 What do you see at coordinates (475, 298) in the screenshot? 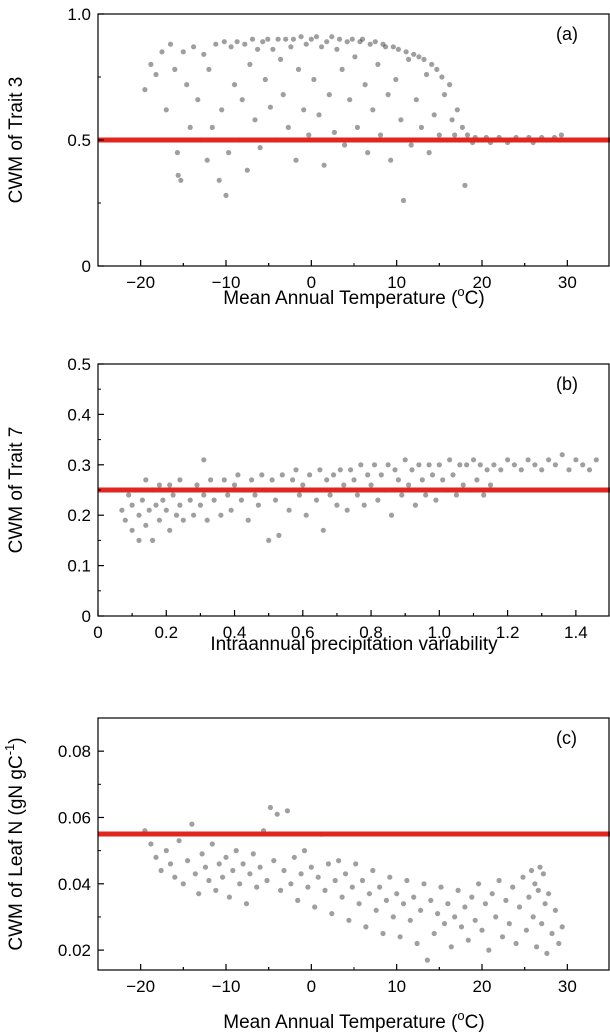
I see `x-axis-title-suffix: C)` at bounding box center [475, 298].